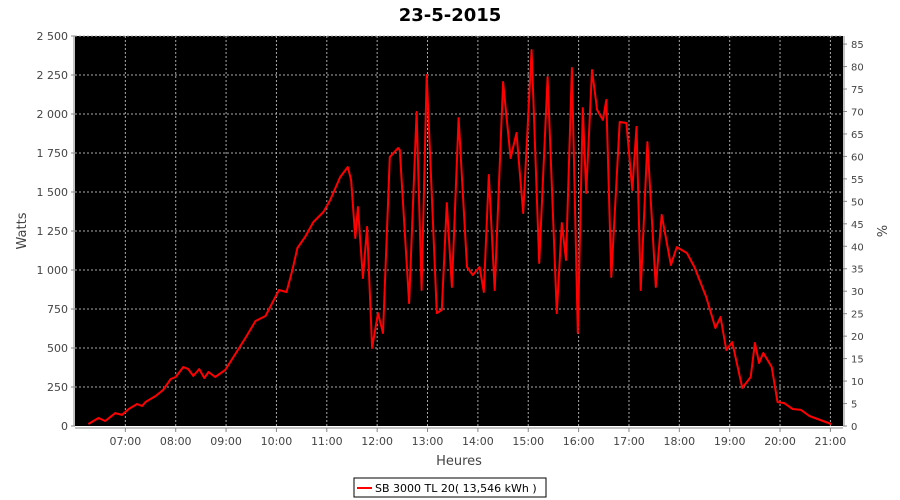  Describe the element at coordinates (880, 231) in the screenshot. I see `y-axis-right-label: %` at that location.